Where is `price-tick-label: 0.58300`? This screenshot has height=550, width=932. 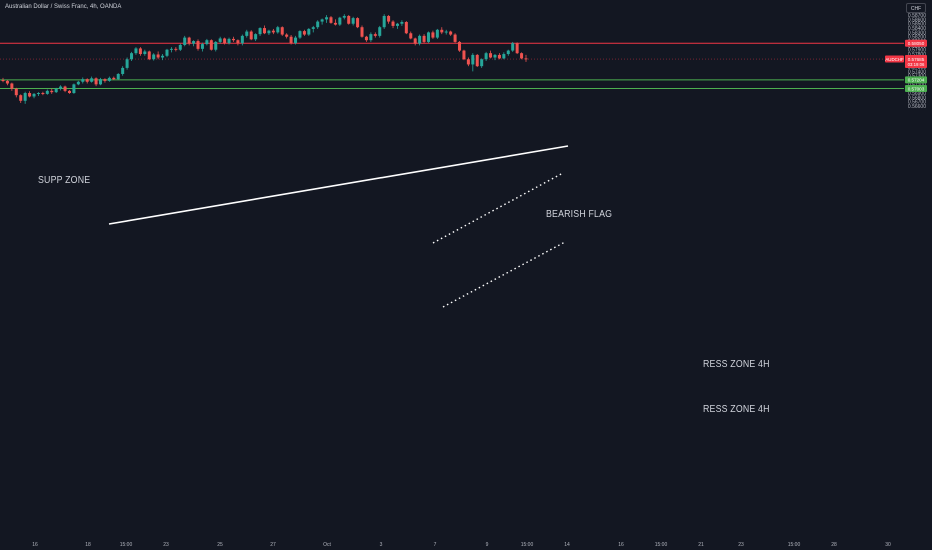
price-tick-label: 0.58300 is located at coordinates (917, 33).